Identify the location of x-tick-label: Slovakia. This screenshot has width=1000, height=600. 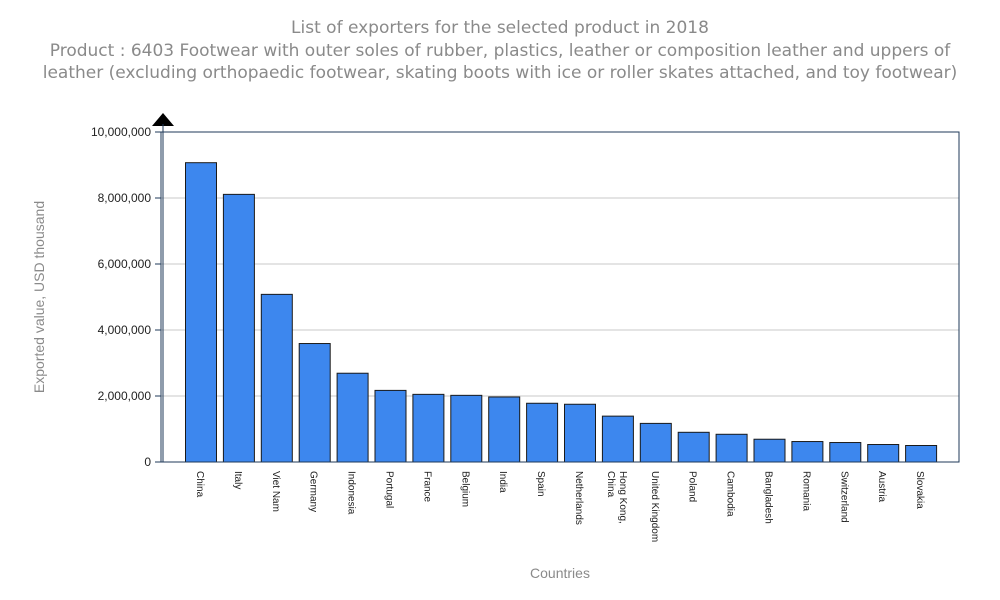
(919, 490).